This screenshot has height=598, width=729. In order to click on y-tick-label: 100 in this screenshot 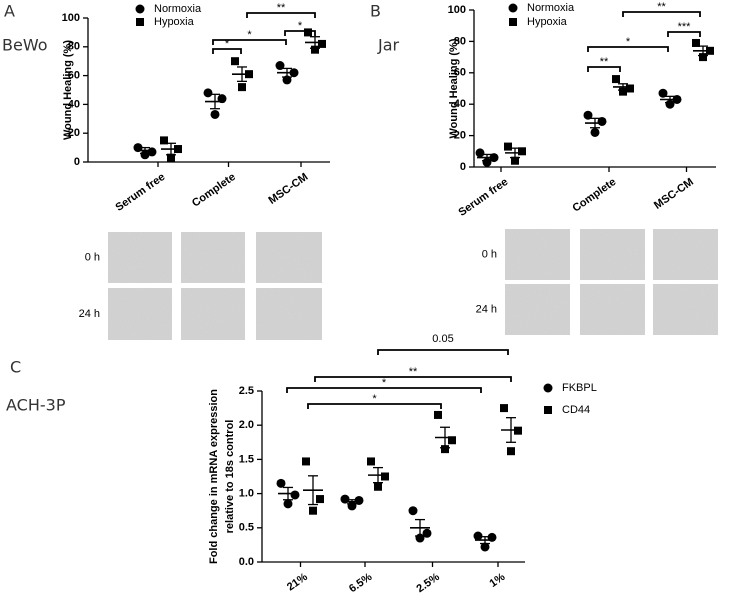, I will do `click(457, 10)`.